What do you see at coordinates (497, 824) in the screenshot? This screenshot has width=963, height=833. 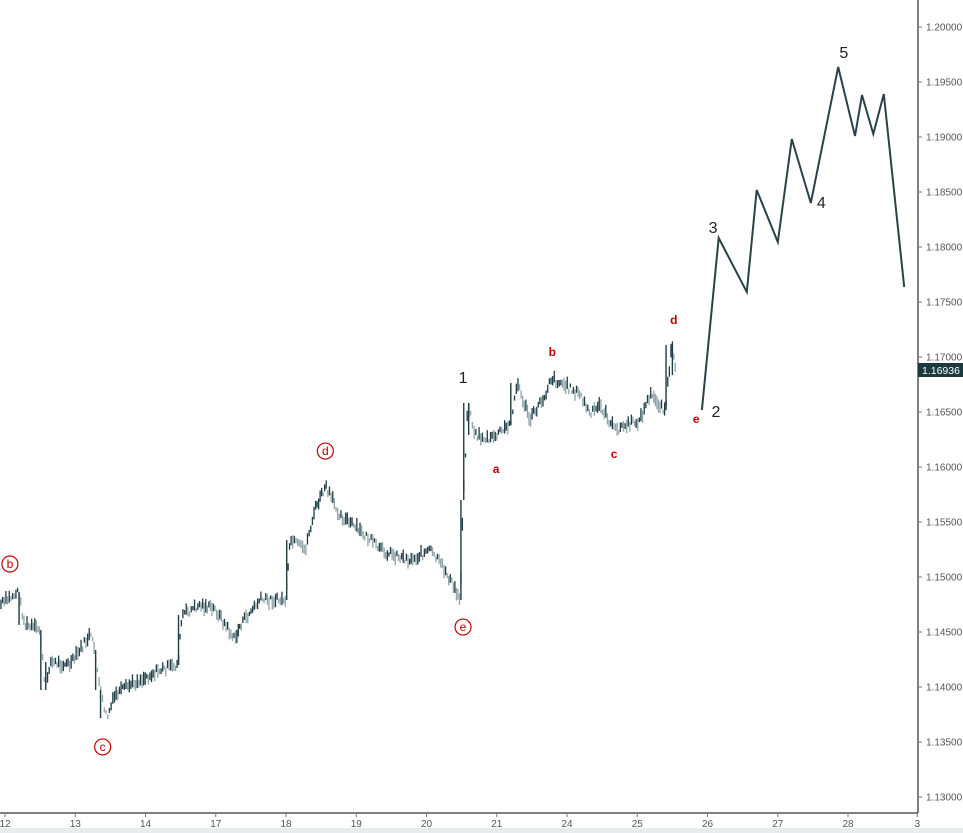 I see `x-tick-label: 21` at bounding box center [497, 824].